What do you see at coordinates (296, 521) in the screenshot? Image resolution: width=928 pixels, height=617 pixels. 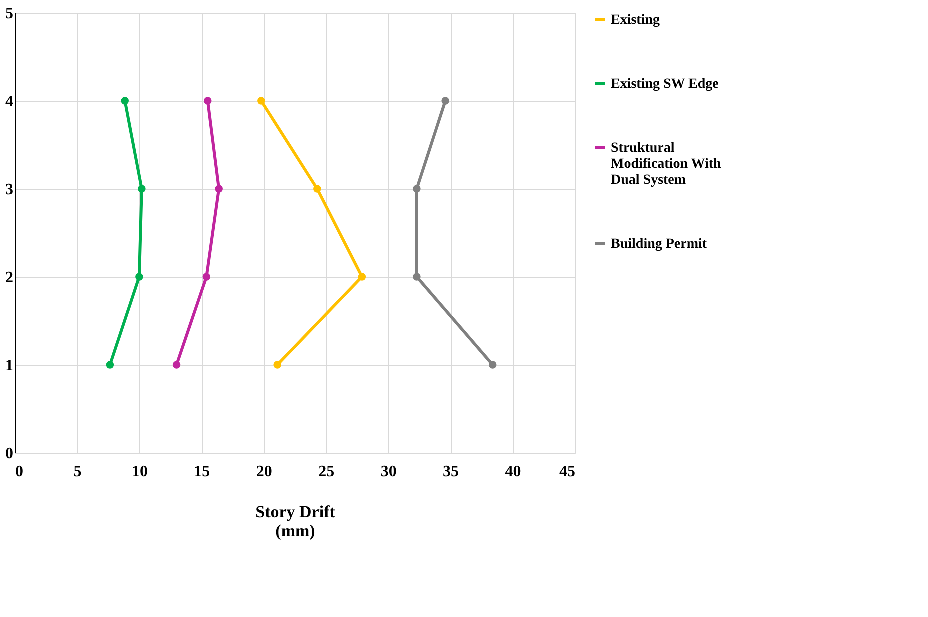 I see `x-axis-title: Story Drift (mm)` at bounding box center [296, 521].